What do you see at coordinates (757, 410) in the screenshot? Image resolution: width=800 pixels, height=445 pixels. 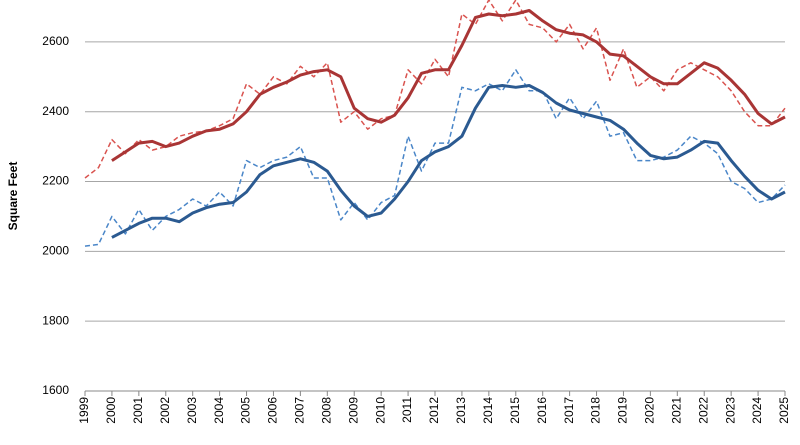 I see `x-tick-label: 2024` at bounding box center [757, 410].